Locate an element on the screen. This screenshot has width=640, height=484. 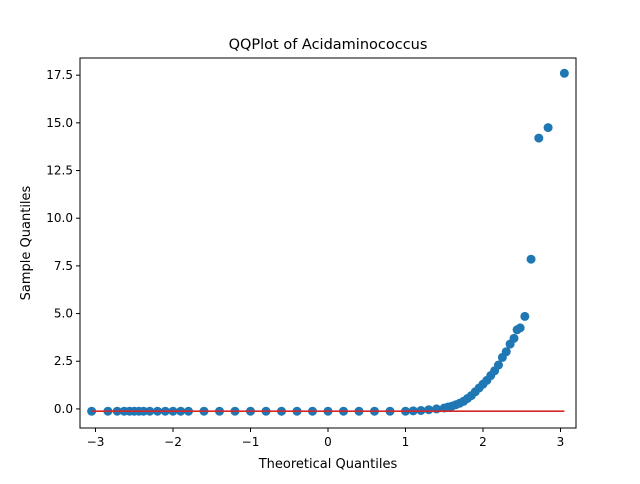
x-tick-label: −2 is located at coordinates (173, 442).